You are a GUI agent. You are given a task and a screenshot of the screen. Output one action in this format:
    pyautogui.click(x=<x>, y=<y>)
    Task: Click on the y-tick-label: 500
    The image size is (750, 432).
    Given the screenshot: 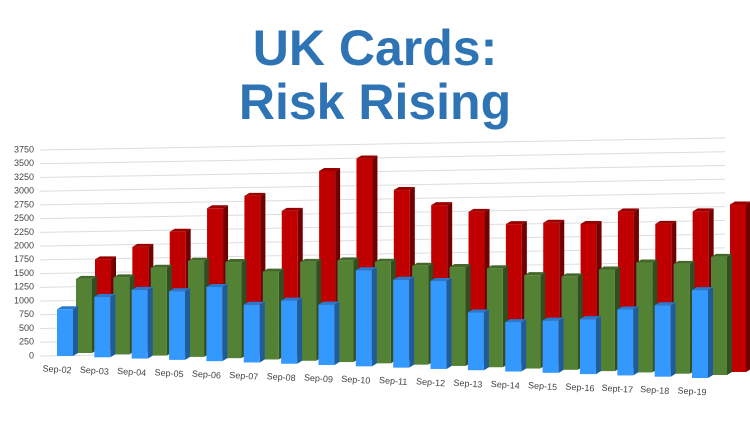 What is the action you would take?
    pyautogui.click(x=26, y=328)
    